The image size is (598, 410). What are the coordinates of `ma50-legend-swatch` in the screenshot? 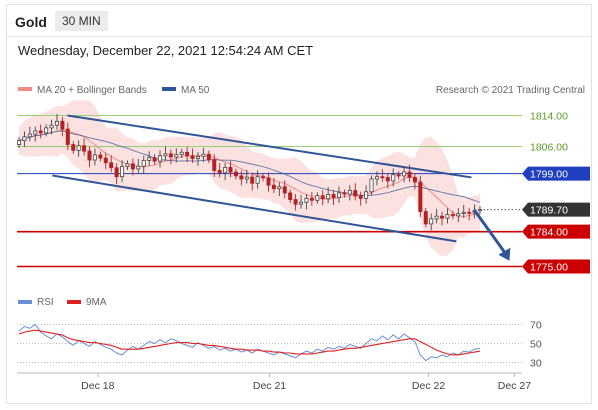 It's located at (169, 89).